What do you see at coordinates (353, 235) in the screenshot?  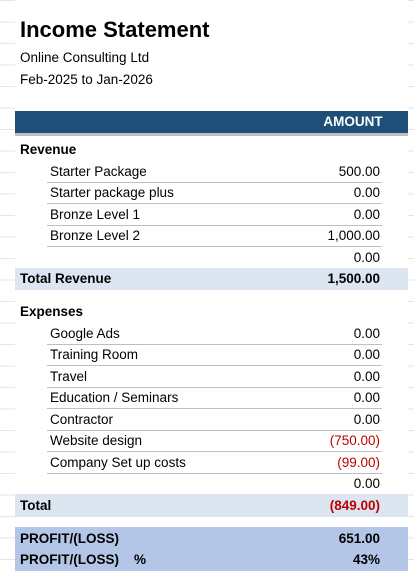 I see `row-amount: 1,000.00` at bounding box center [353, 235].